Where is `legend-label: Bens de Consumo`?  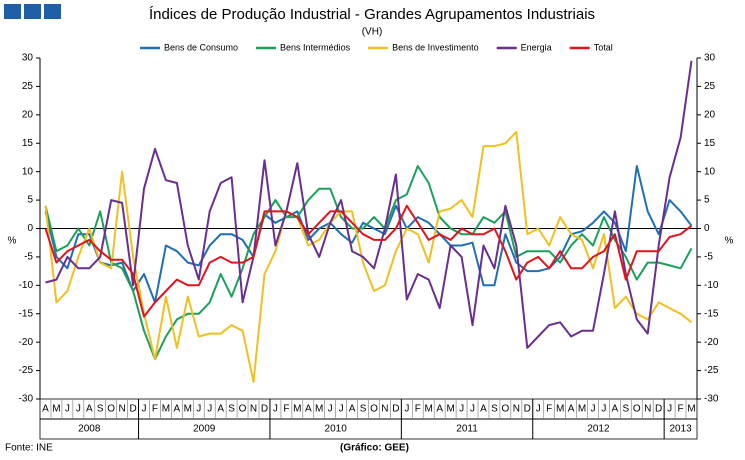
legend-label: Bens de Consumo is located at coordinates (201, 47).